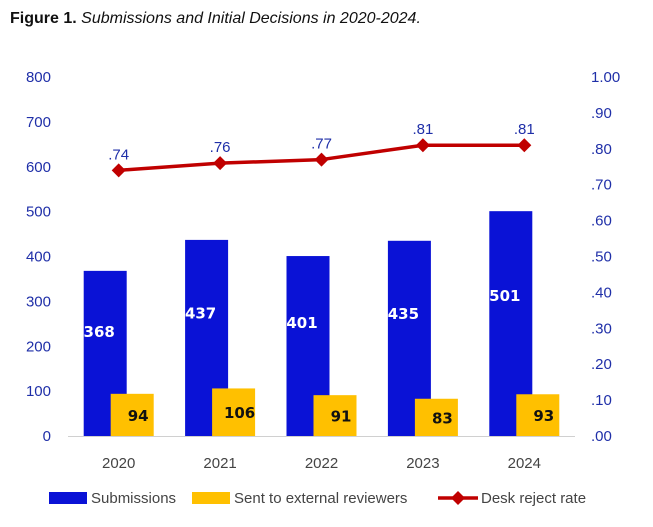 Image resolution: width=653 pixels, height=527 pixels. What do you see at coordinates (605, 77) in the screenshot?
I see `y-right-tick-label: 1.00` at bounding box center [605, 77].